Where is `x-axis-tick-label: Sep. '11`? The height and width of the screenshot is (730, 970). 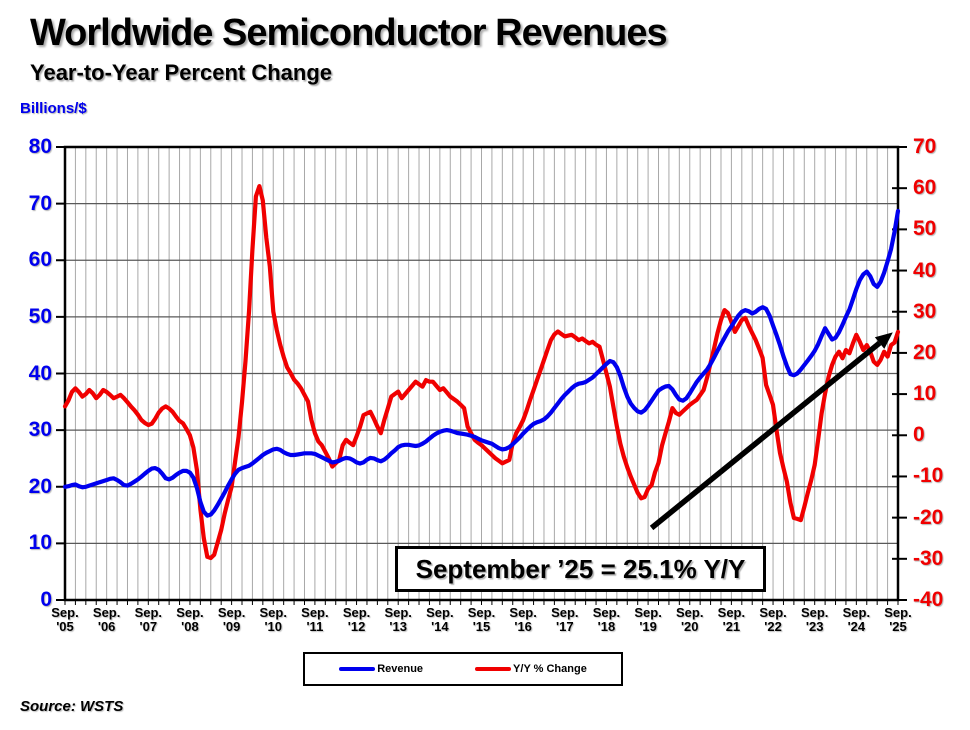
x-axis-tick-label: Sep. '11 is located at coordinates (315, 619).